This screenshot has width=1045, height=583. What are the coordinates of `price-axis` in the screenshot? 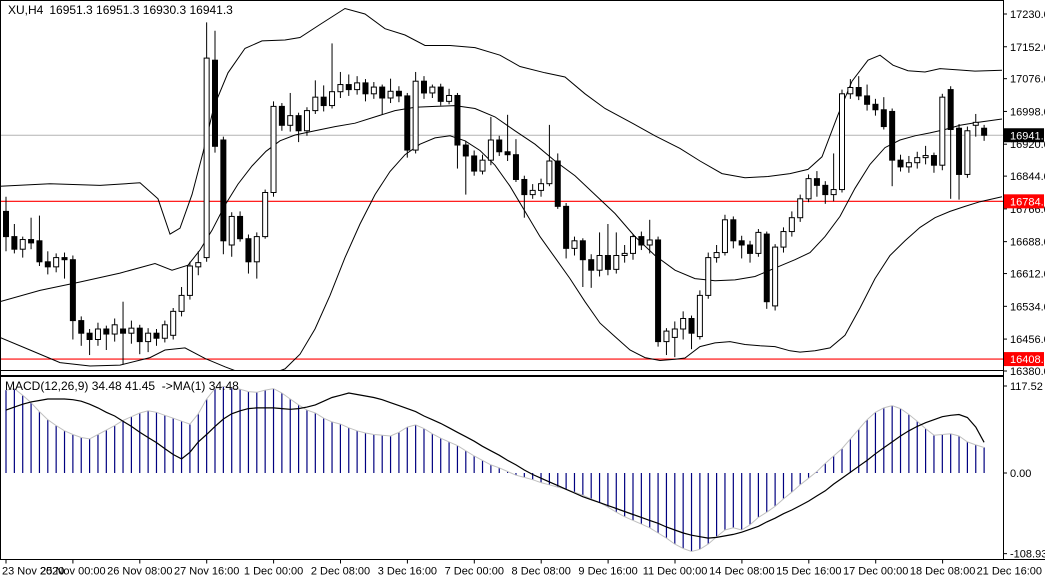 It's located at (1024, 280).